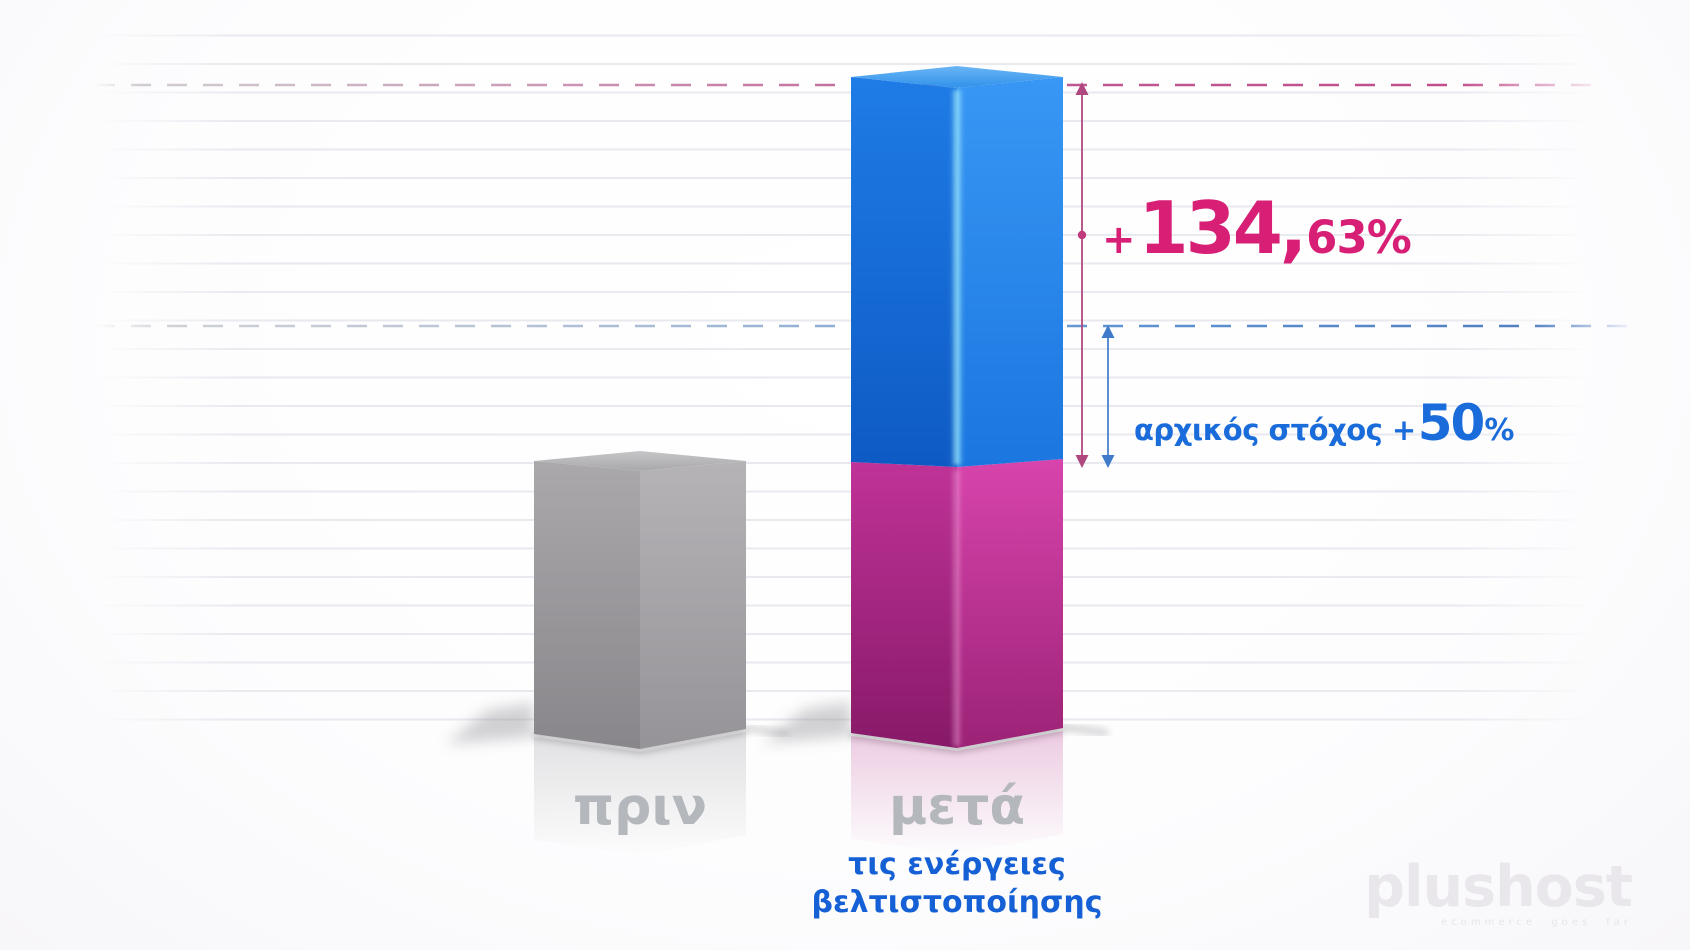  I want to click on target-annotation: αρχικός στόχος + 50 %, so click(1324, 423).